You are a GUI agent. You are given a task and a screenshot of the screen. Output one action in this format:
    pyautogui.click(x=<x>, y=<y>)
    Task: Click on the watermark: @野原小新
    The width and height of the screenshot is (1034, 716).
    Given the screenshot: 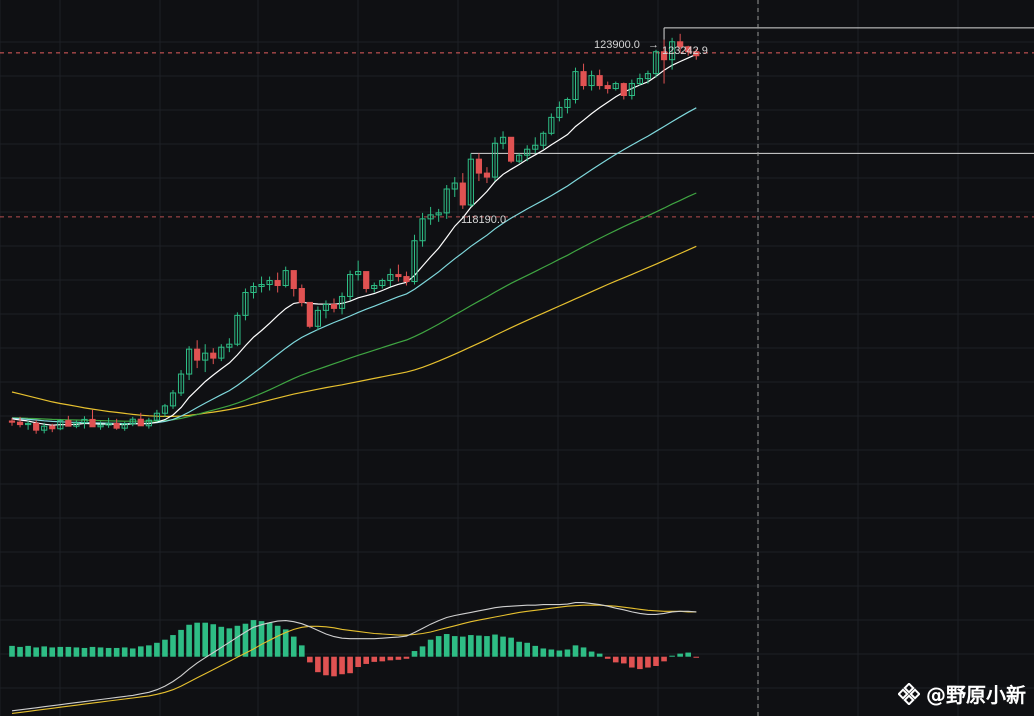 What is the action you would take?
    pyautogui.click(x=962, y=693)
    